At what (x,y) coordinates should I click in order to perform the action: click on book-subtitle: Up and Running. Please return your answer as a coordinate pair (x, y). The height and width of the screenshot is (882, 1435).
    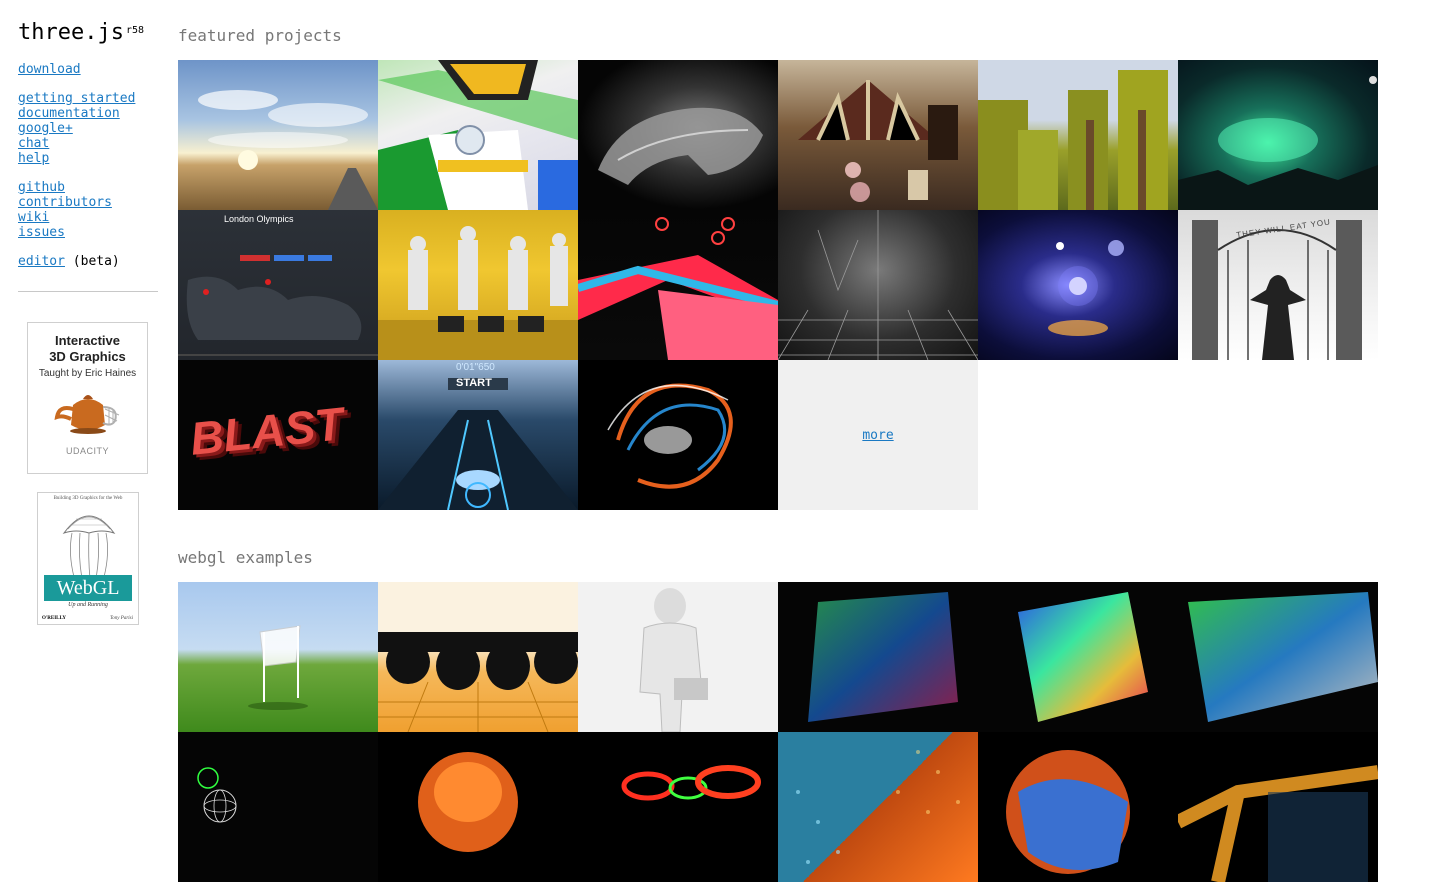
    Looking at the image, I should click on (88, 605).